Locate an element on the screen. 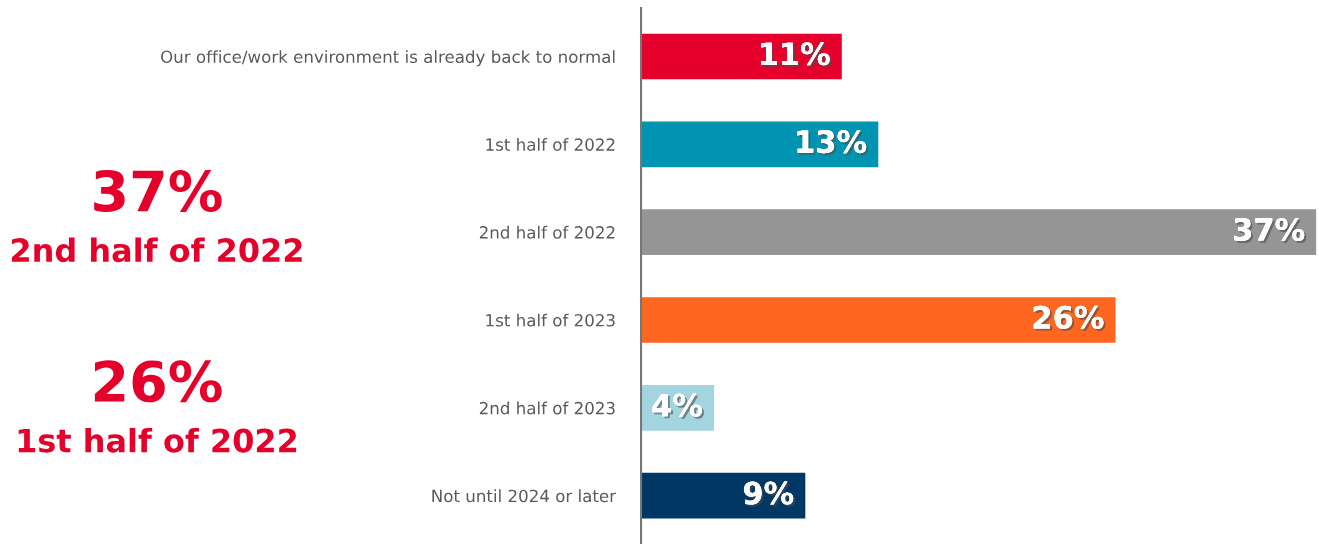  text: 37% is located at coordinates (158, 190).